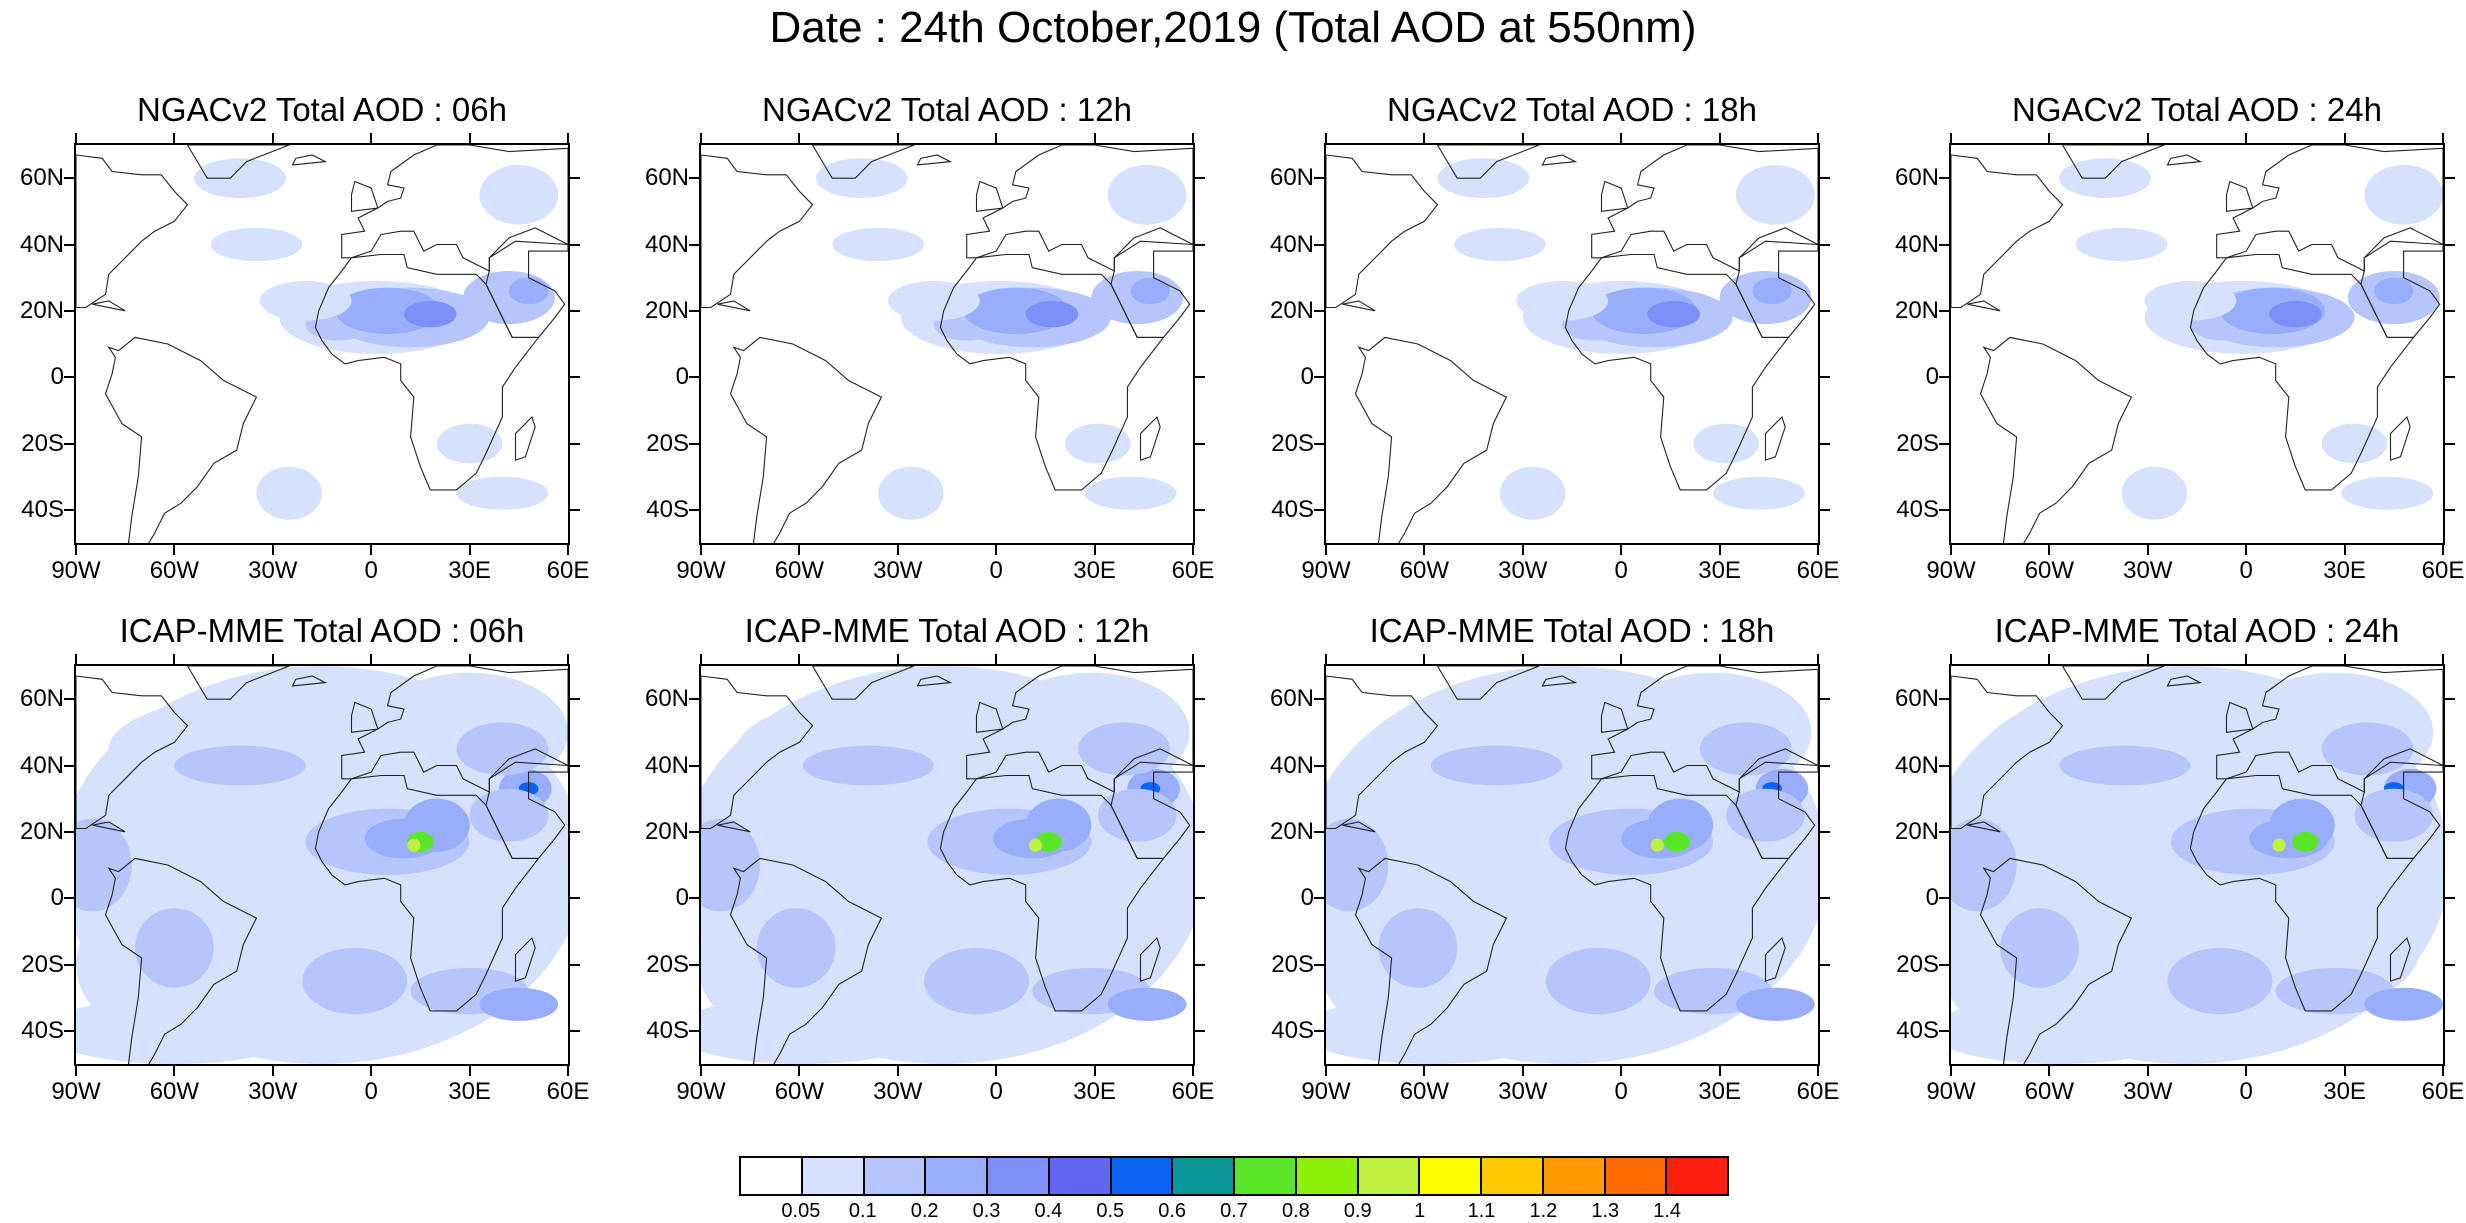 This screenshot has height=1223, width=2466. I want to click on colorbar-label: 0.2, so click(924, 1211).